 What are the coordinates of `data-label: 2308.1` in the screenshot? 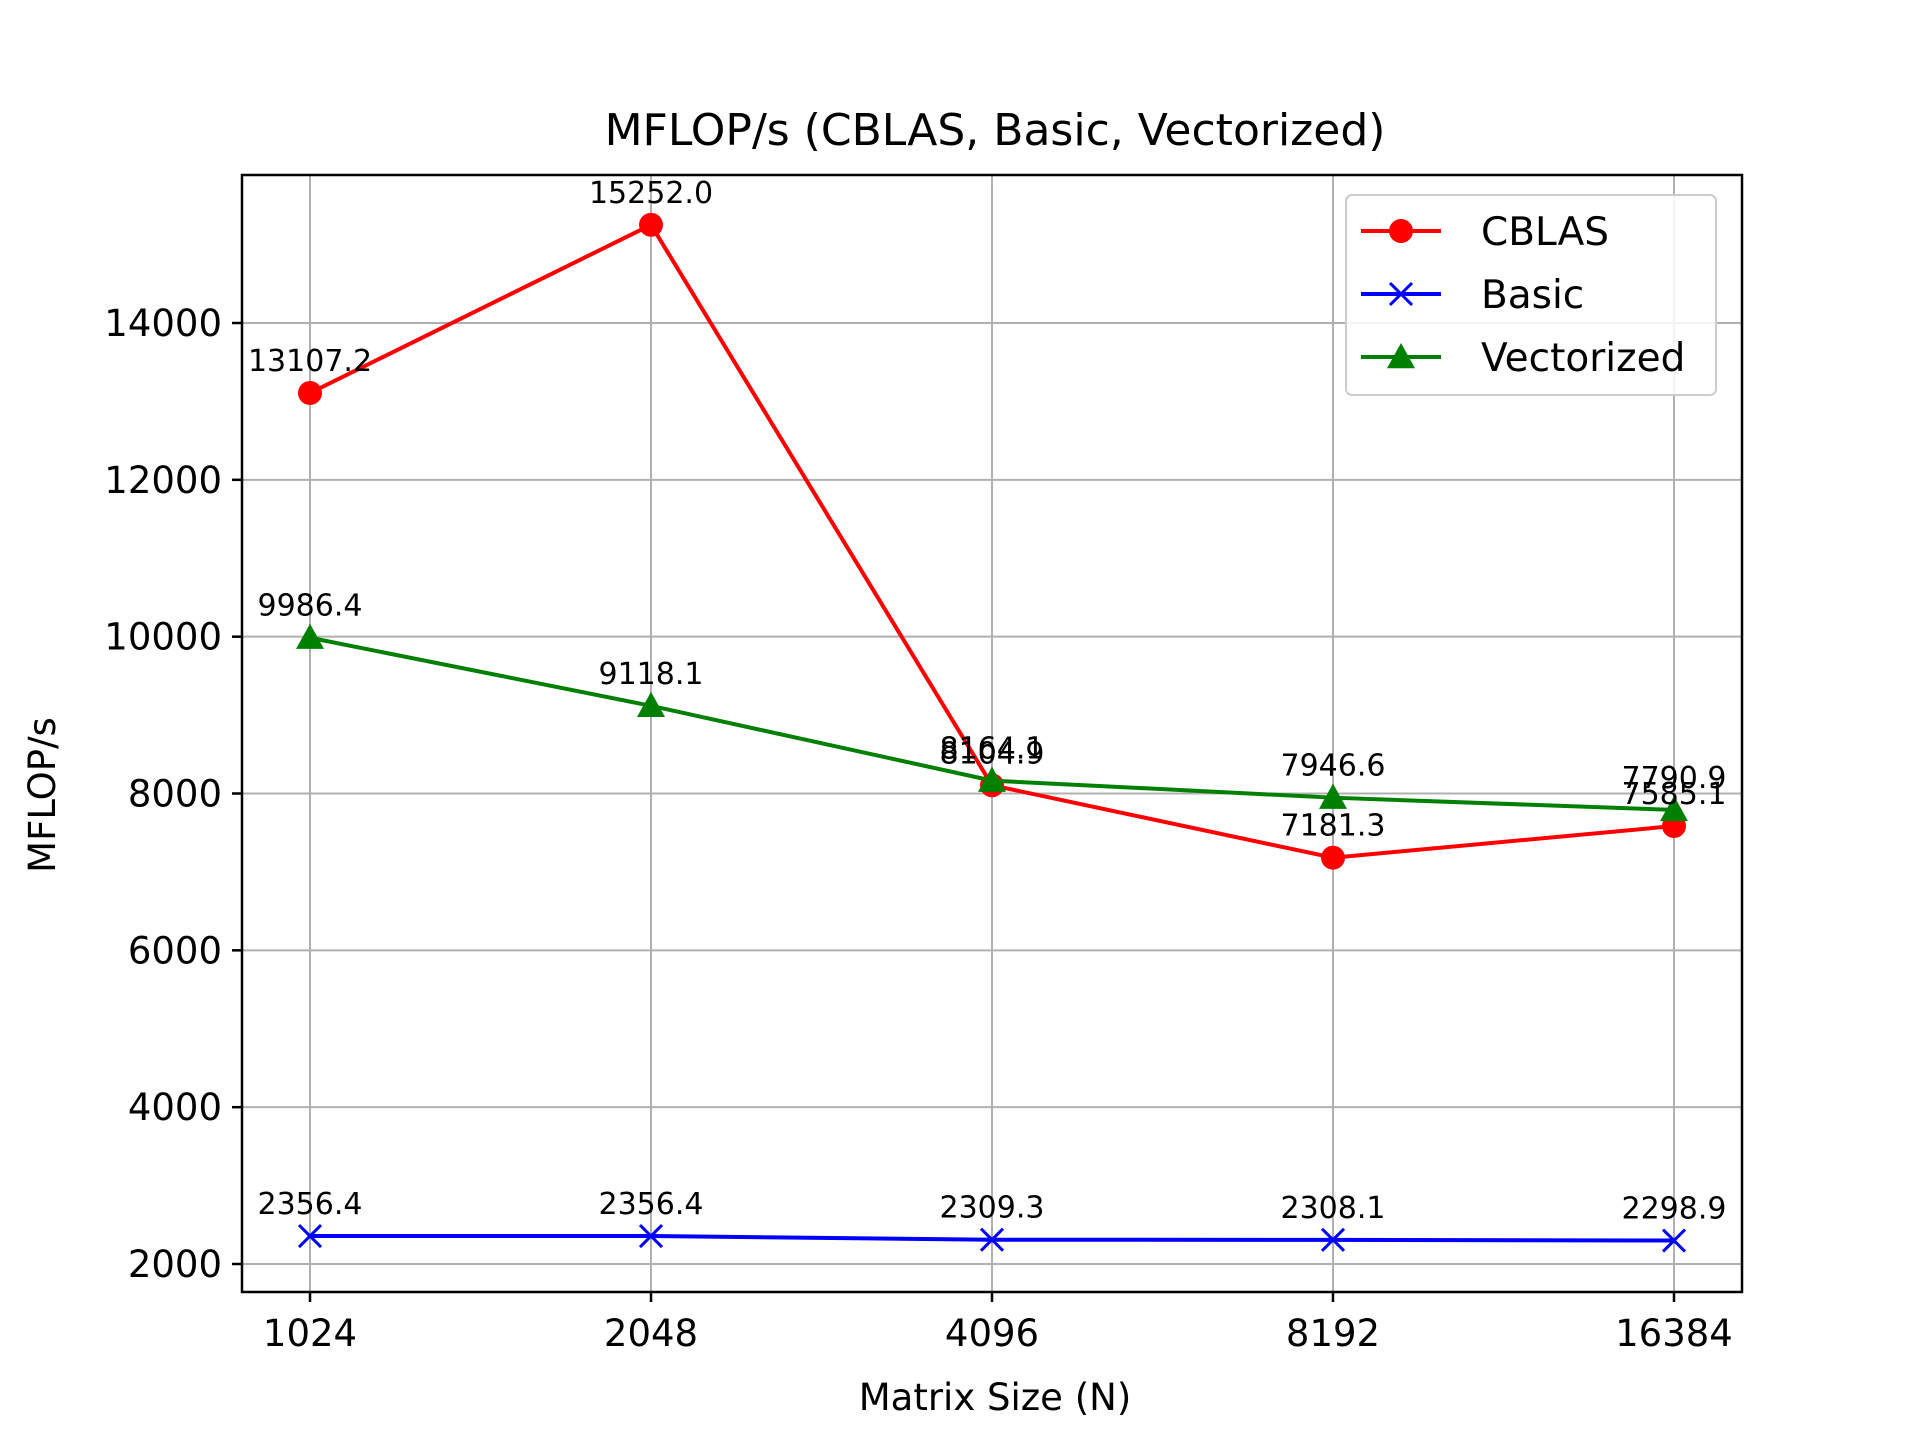 It's located at (1333, 1208).